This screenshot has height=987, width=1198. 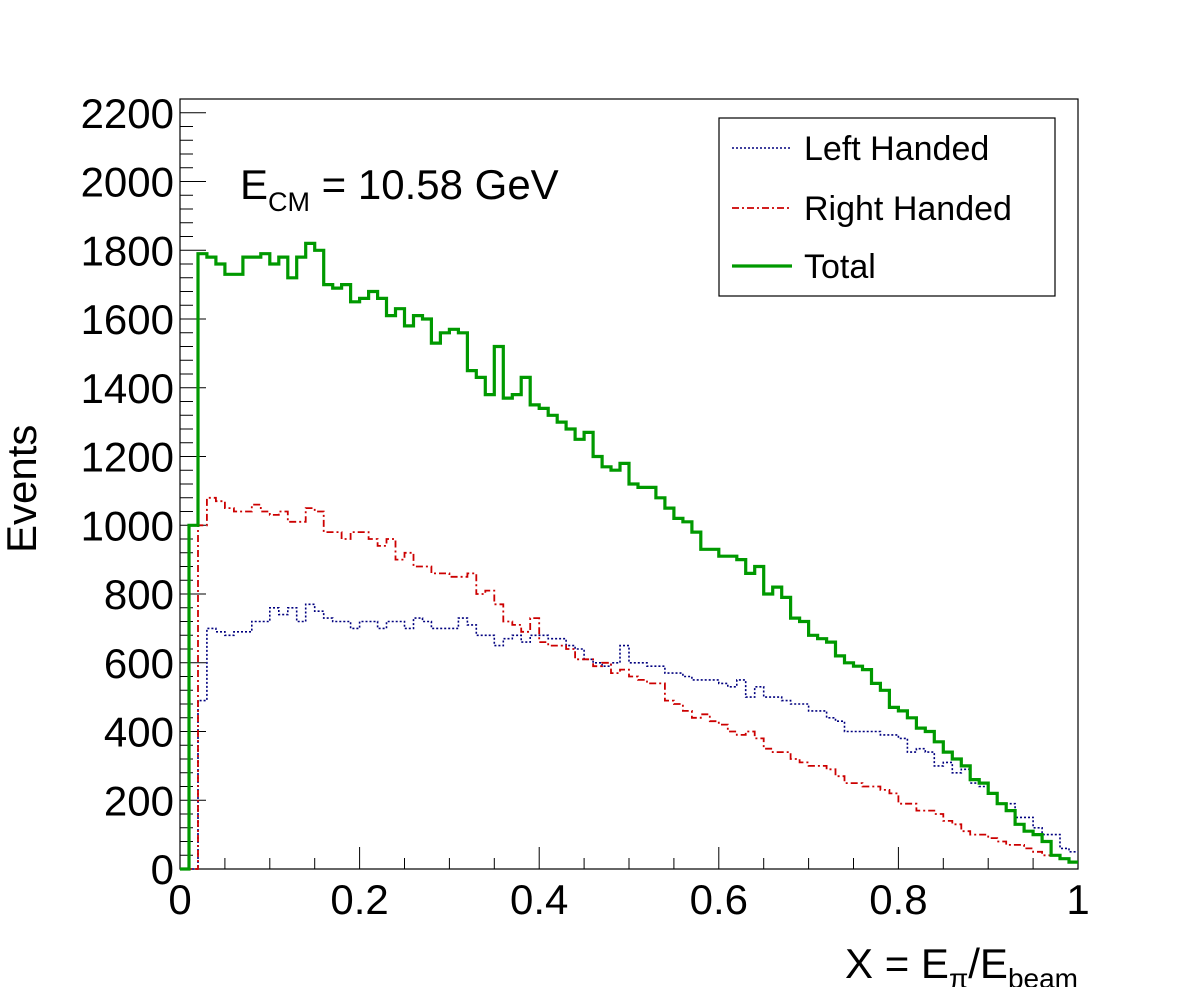 I want to click on y-tick-label: 1400, so click(x=127, y=388).